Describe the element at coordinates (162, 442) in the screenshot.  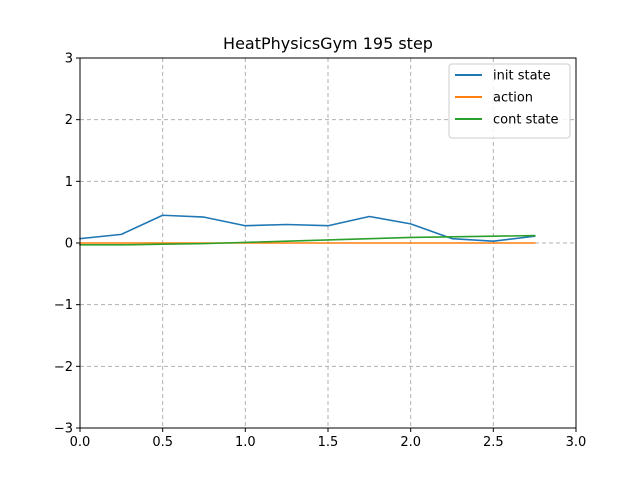
I see `x-tick-label: 0.5` at that location.